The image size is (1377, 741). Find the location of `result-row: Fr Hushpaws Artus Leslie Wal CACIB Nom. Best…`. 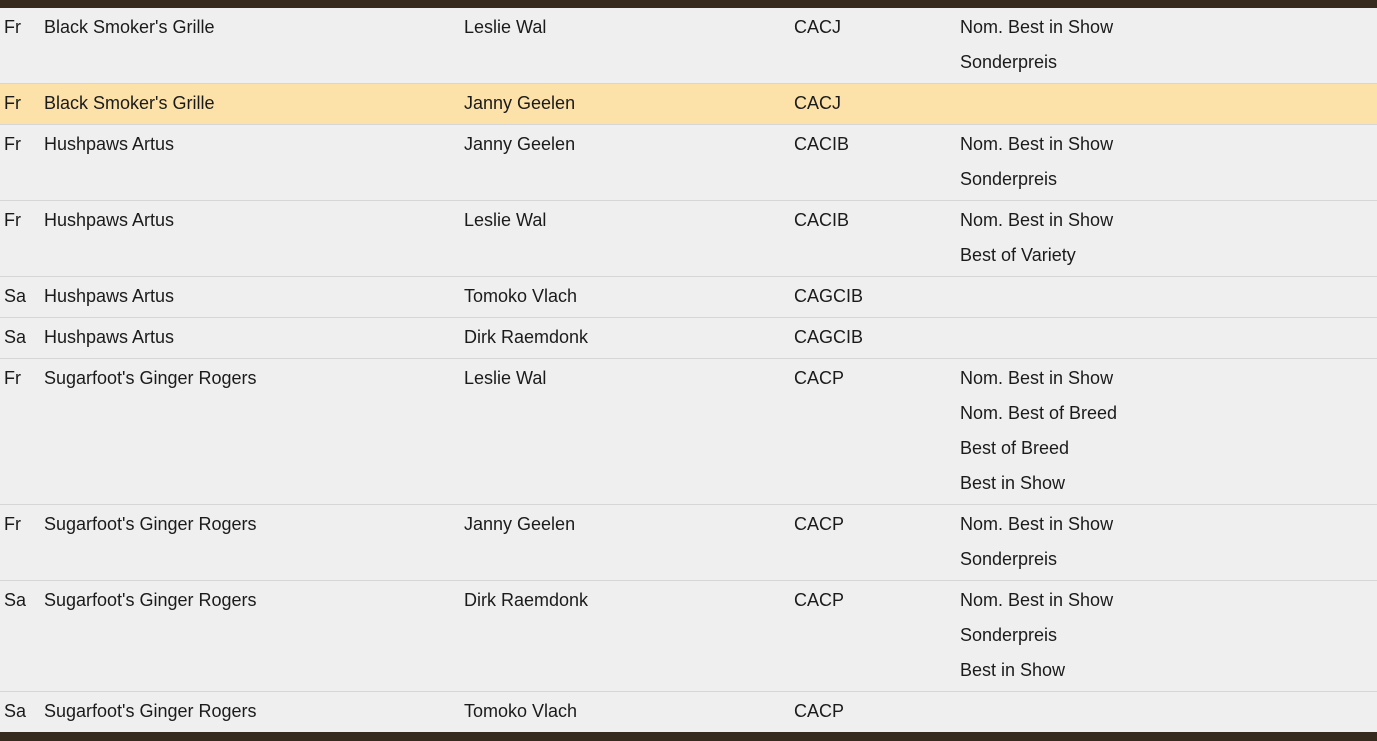

result-row: Fr Hushpaws Artus Leslie Wal CACIB Nom. Best… is located at coordinates (688, 238).